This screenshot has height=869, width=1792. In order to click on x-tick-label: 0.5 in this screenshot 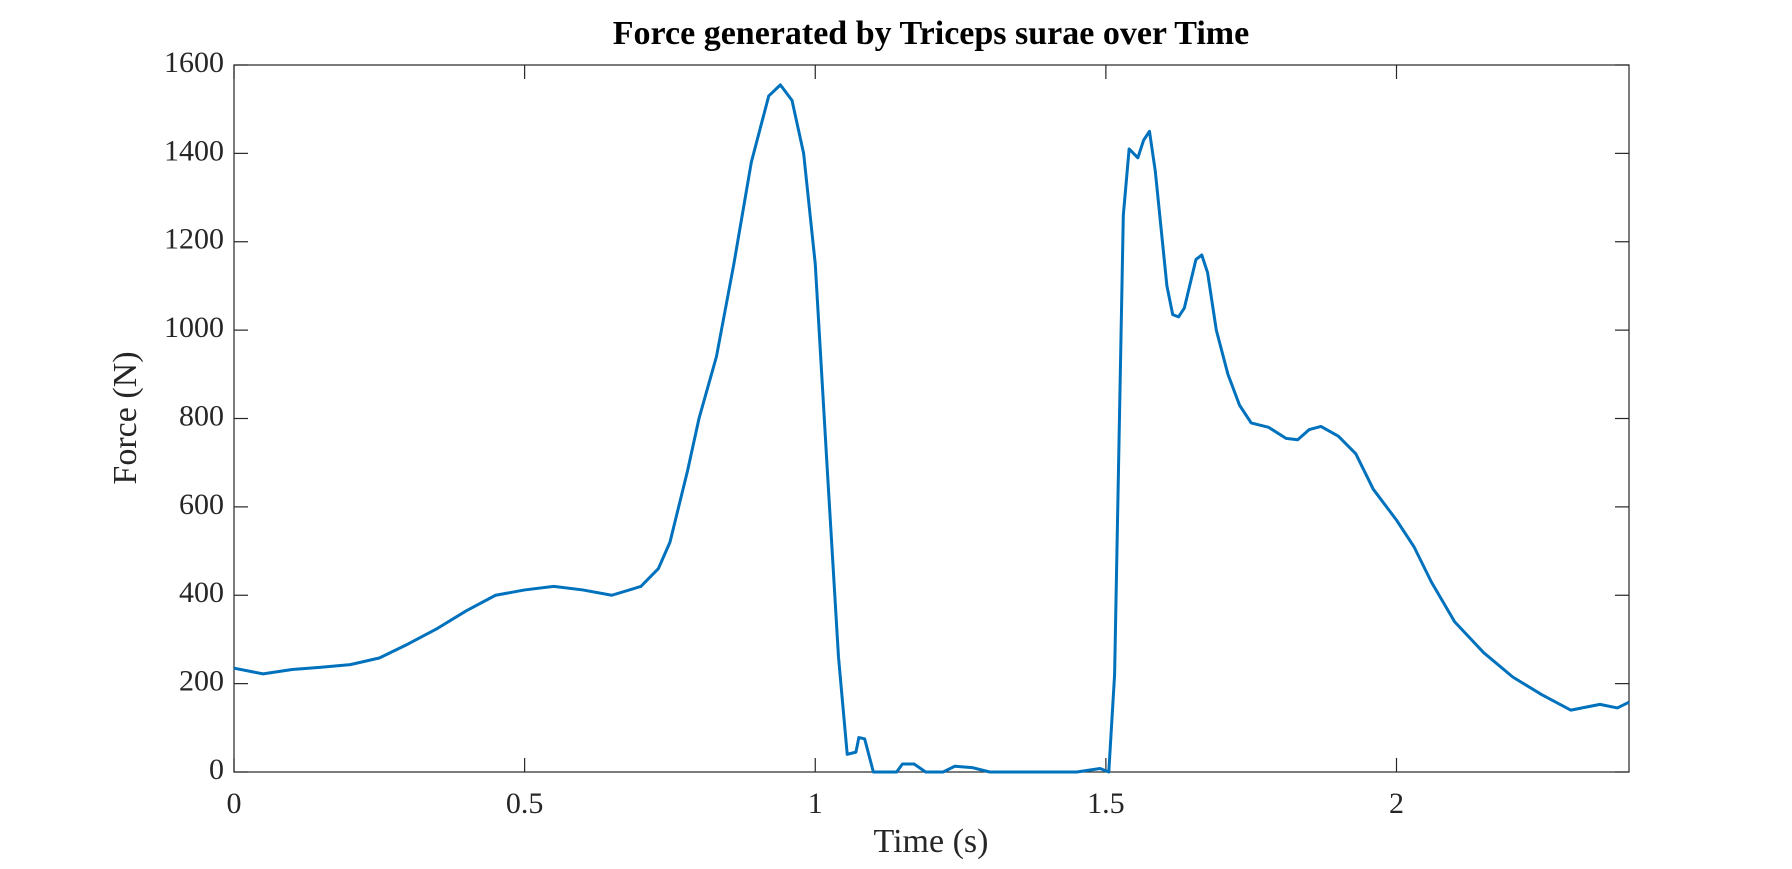, I will do `click(525, 803)`.